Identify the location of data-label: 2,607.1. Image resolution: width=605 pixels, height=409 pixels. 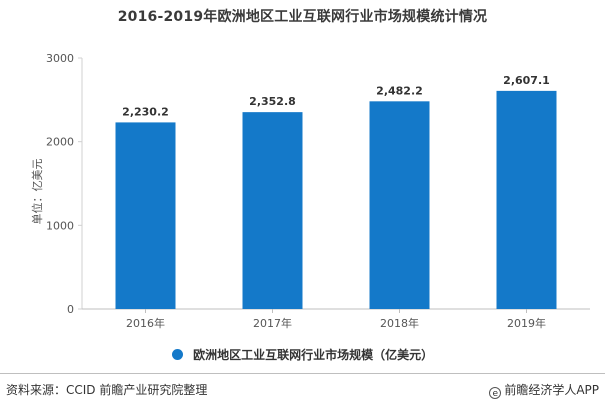
(526, 80).